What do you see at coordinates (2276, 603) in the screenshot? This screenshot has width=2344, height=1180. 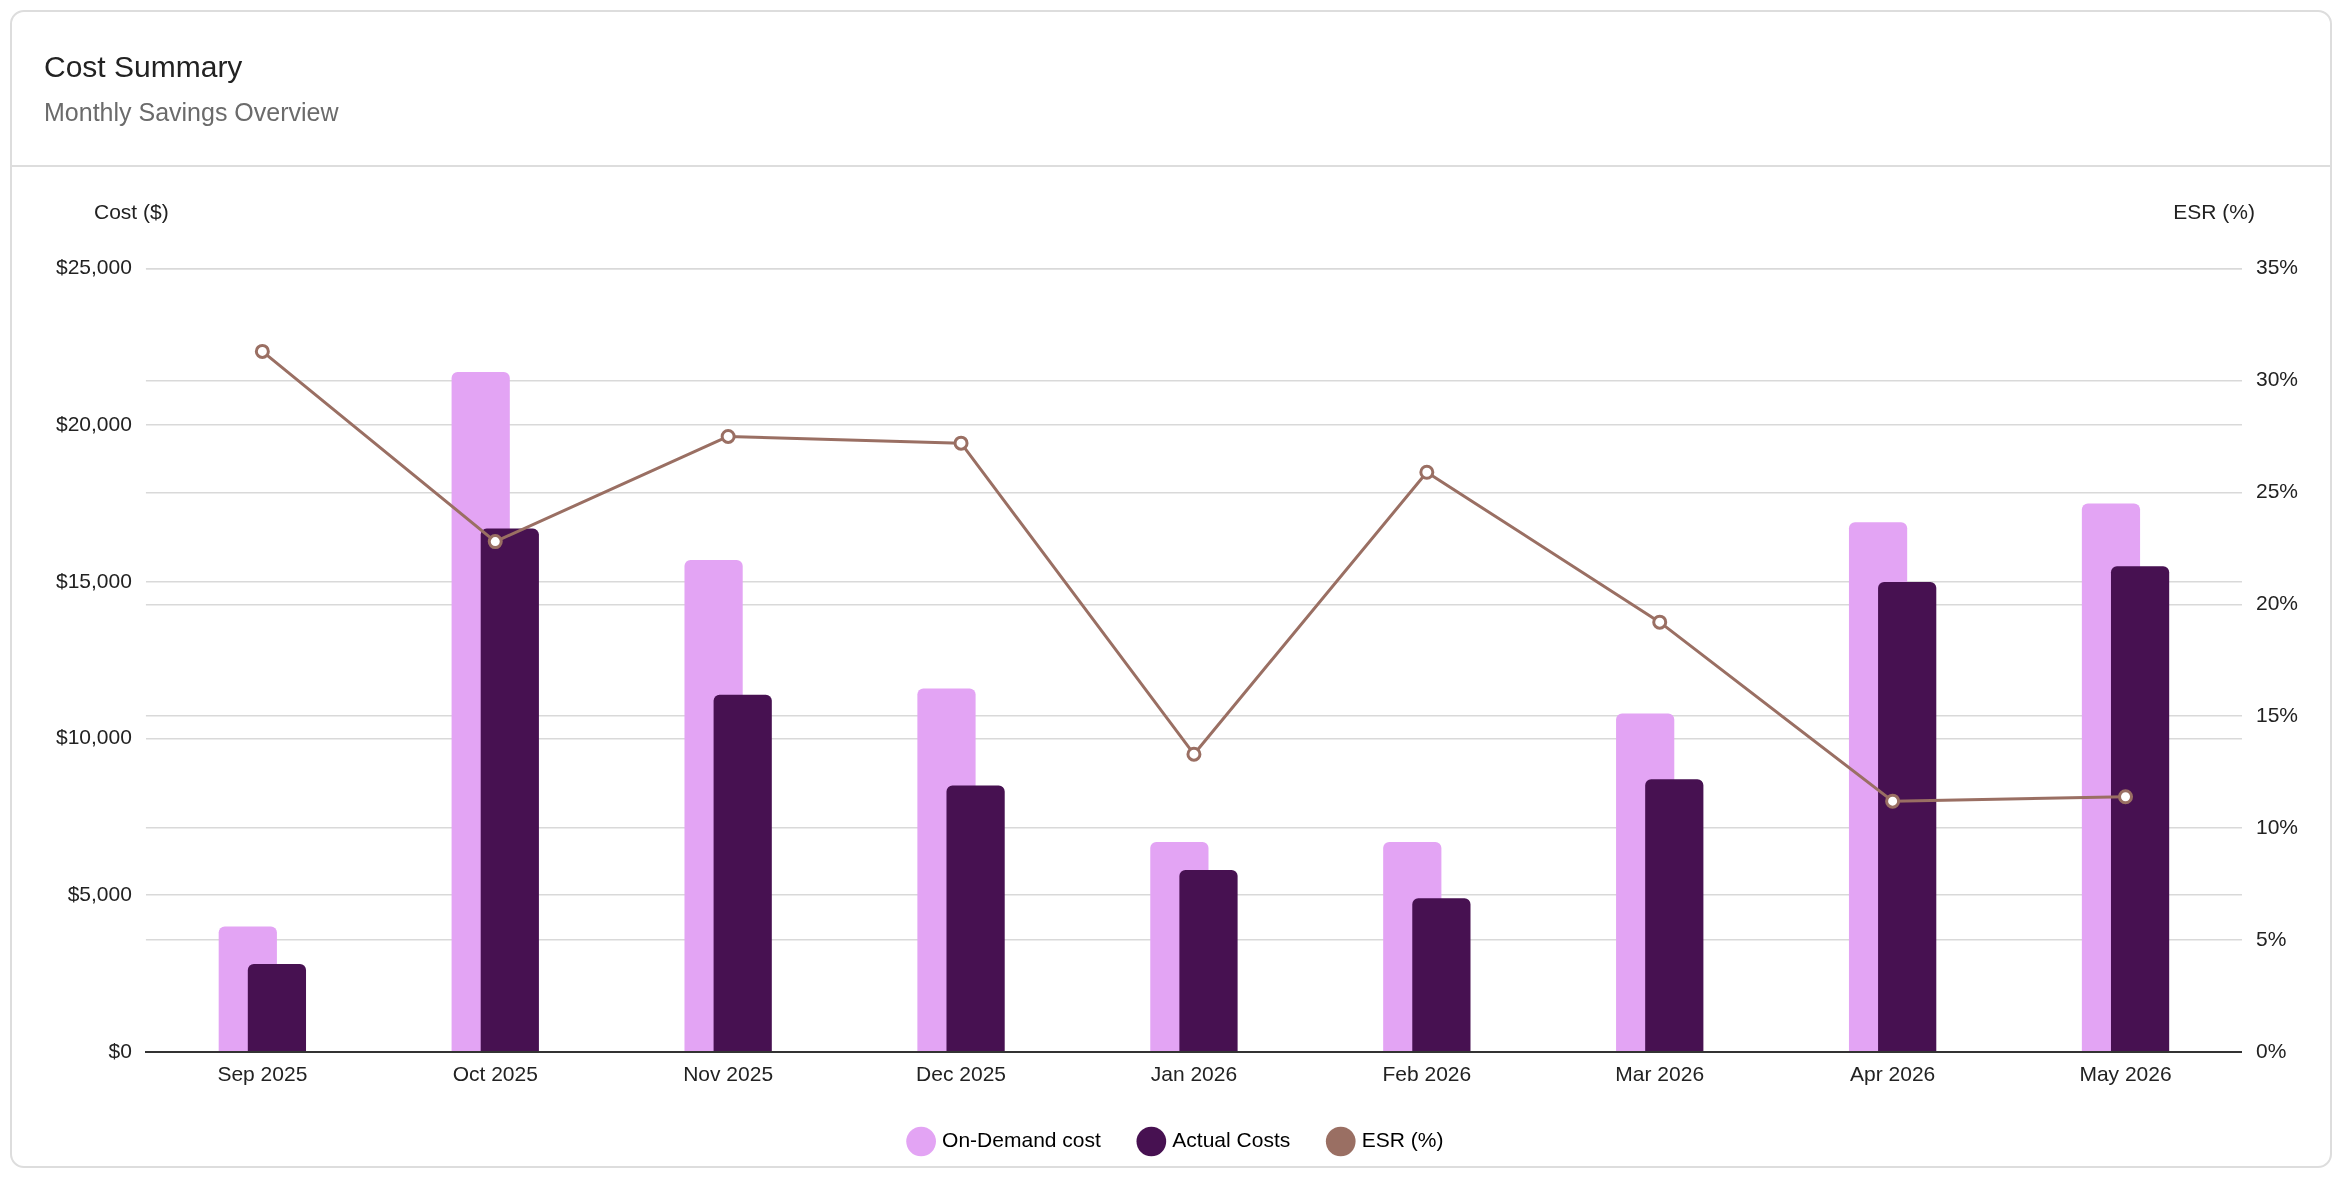 I see `y2-tick-label: 20%` at bounding box center [2276, 603].